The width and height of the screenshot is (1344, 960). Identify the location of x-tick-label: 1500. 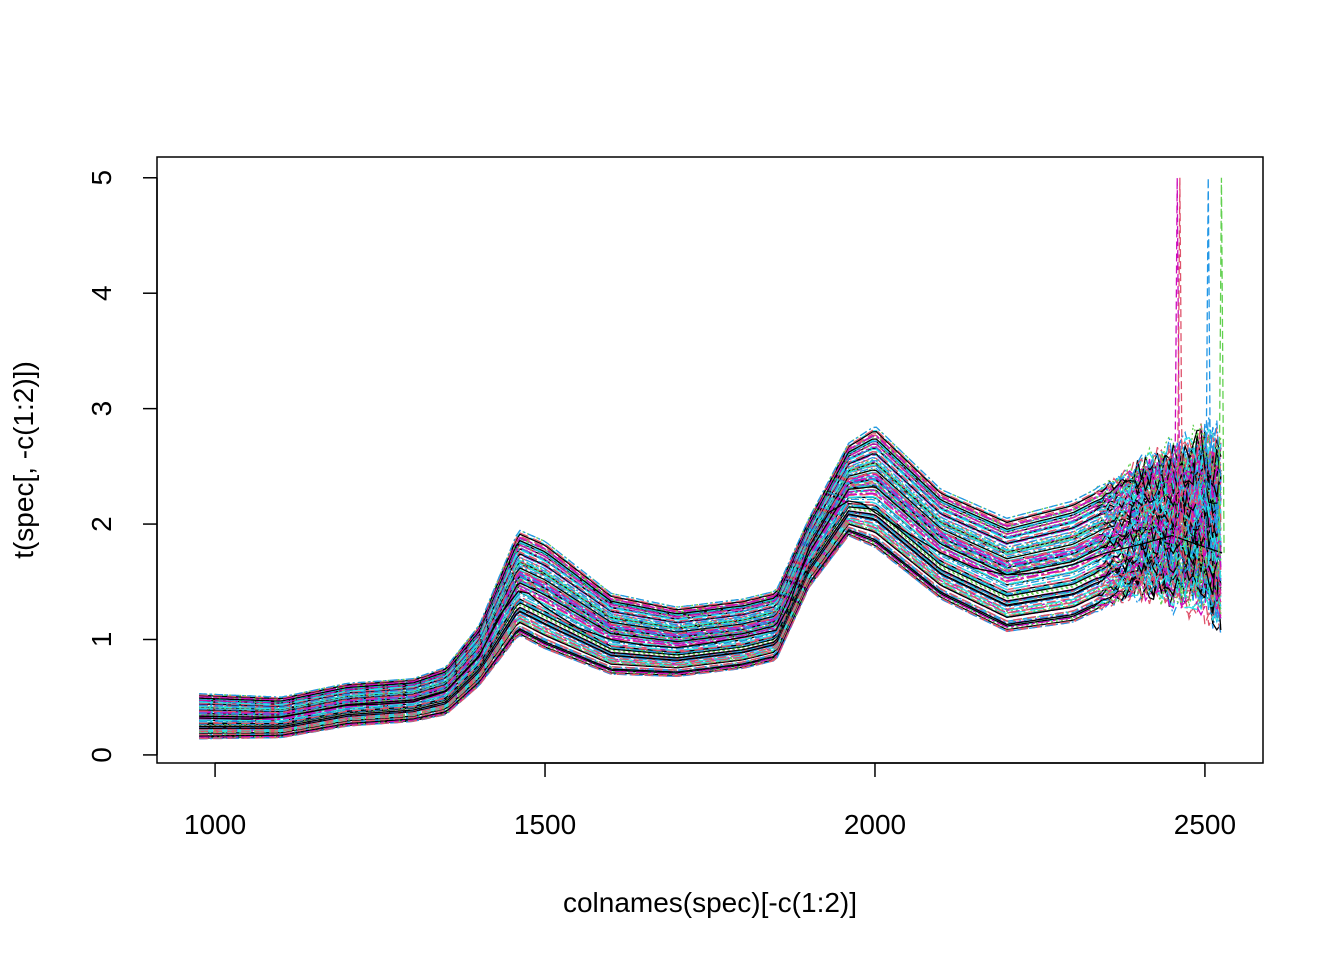
(545, 824).